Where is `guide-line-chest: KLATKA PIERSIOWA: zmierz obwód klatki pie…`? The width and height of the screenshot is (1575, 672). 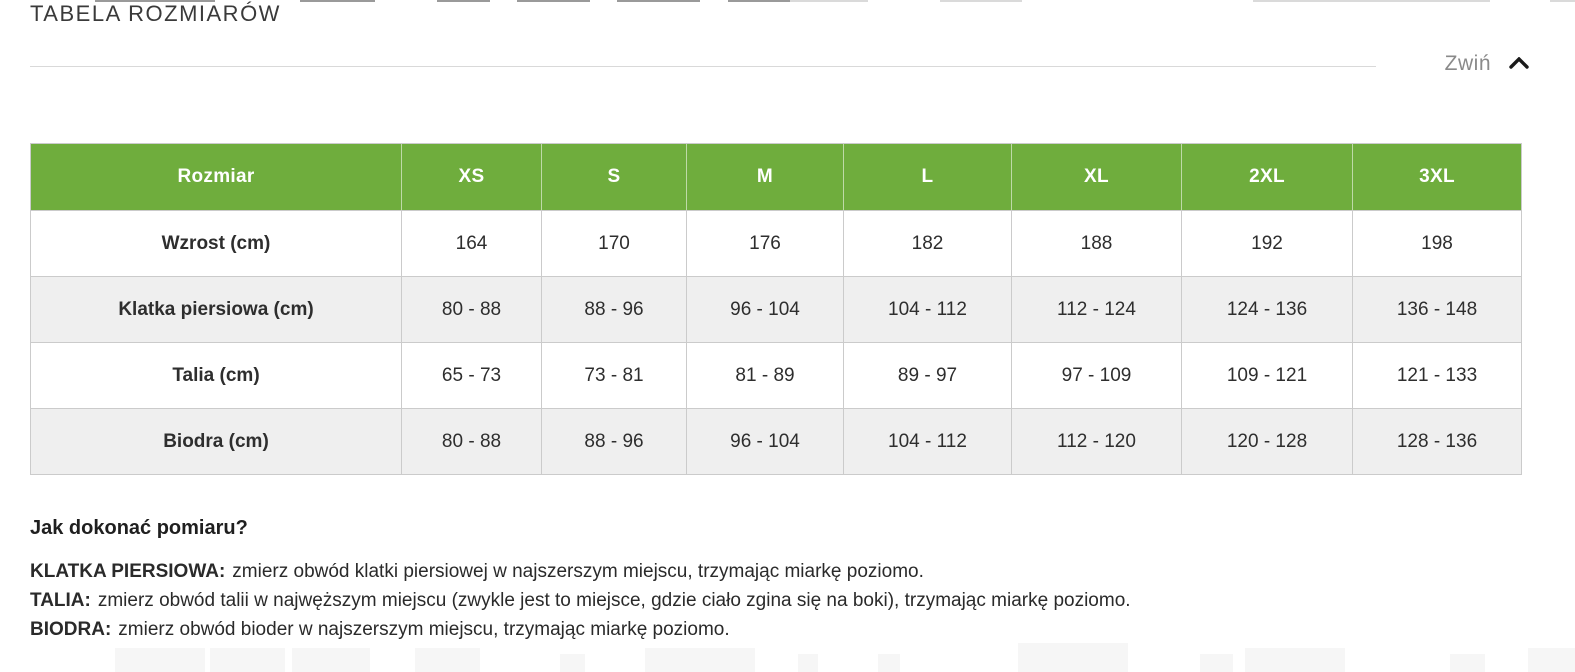
guide-line-chest: KLATKA PIERSIOWA: zmierz obwód klatki pie… is located at coordinates (755, 571).